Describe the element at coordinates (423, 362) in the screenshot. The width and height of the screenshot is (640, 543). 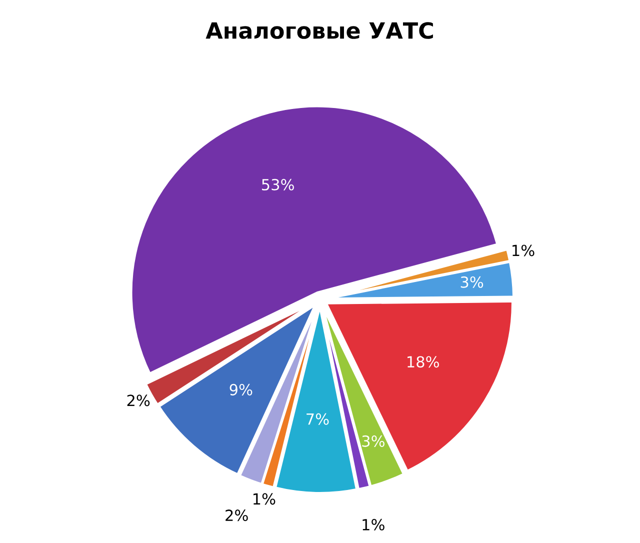
I see `data-label: 18%` at that location.